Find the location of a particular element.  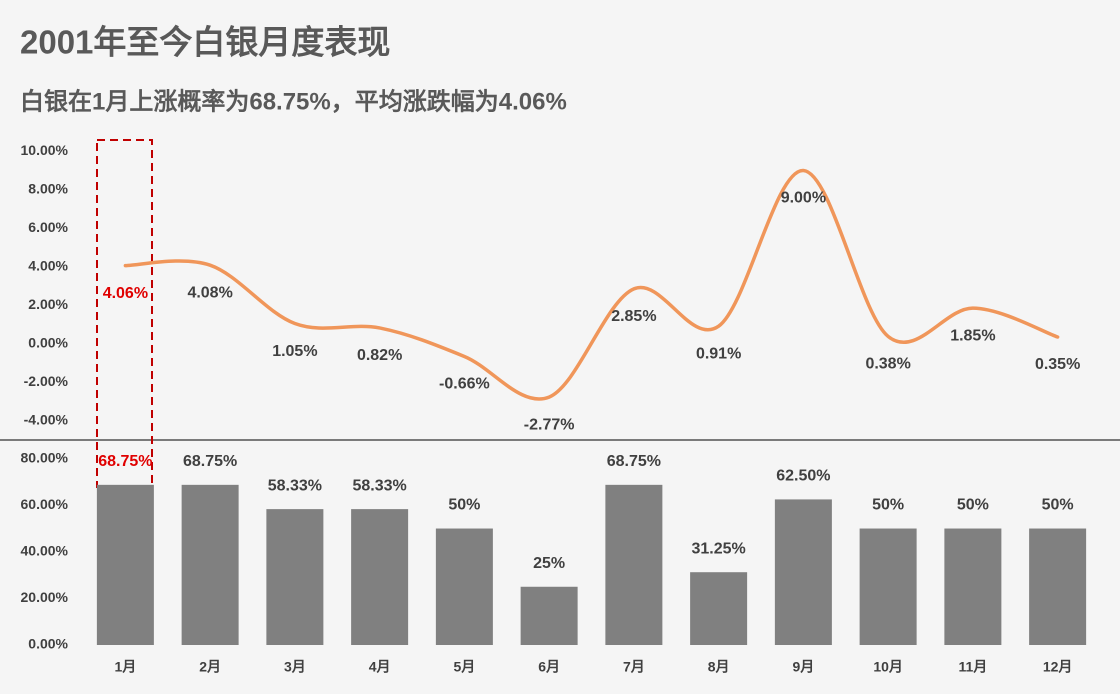

data-label: 4.06% is located at coordinates (125, 293).